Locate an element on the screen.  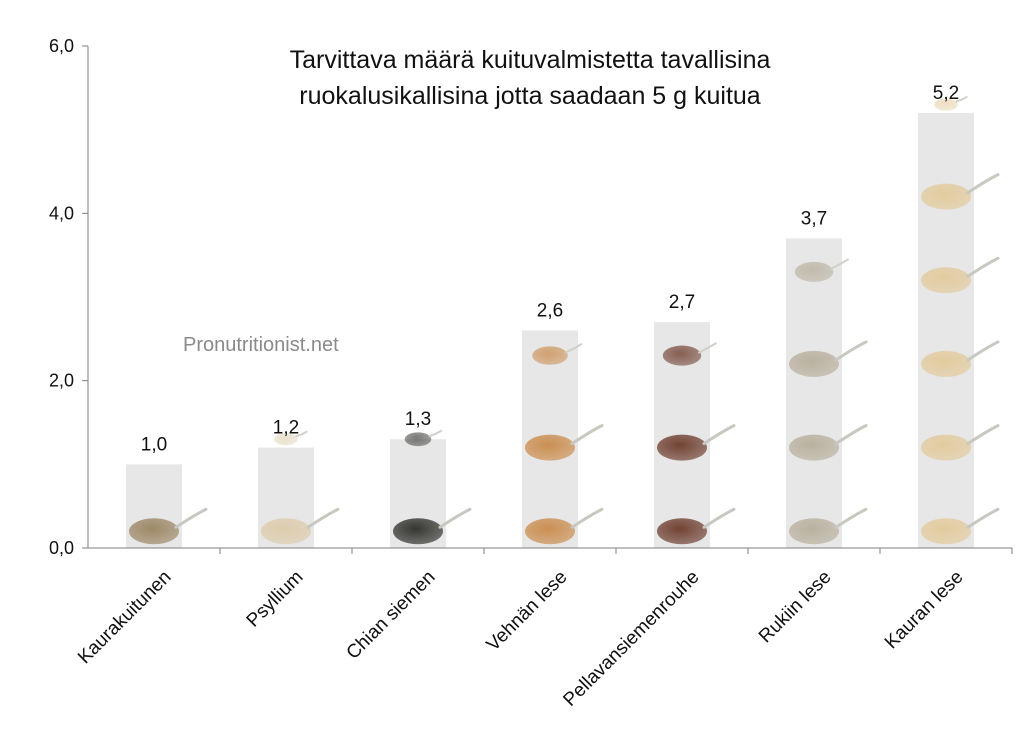
x-tick-label: Kaurakuitunen is located at coordinates (125, 618).